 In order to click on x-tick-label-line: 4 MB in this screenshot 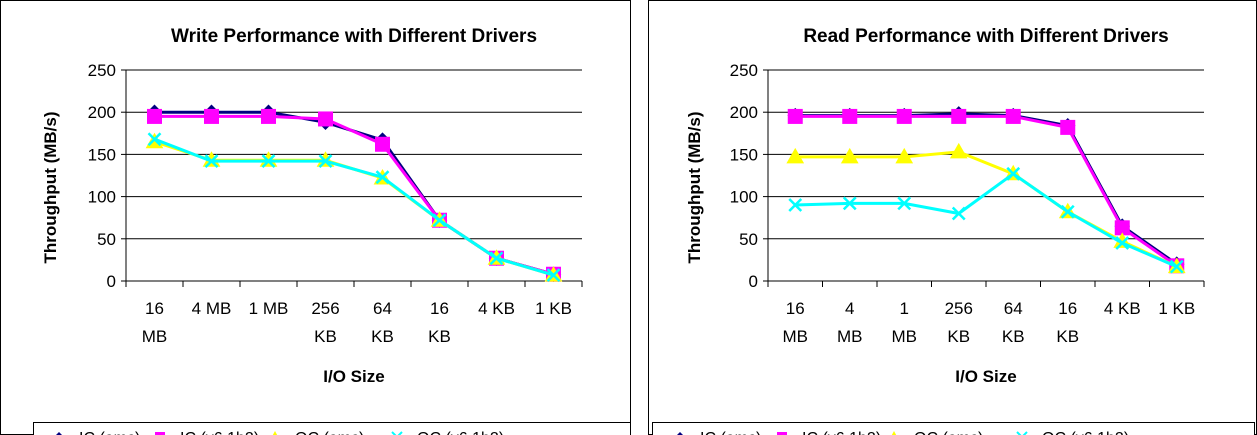, I will do `click(212, 308)`.